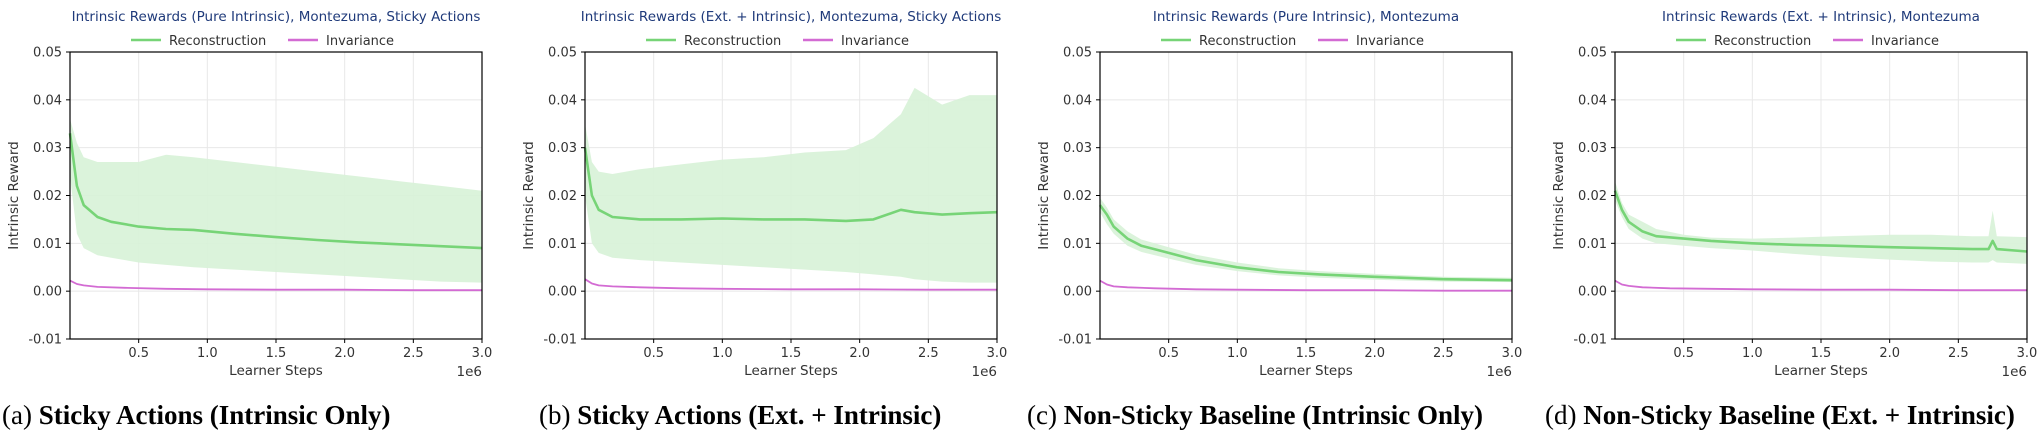  Describe the element at coordinates (759, 415) in the screenshot. I see `caption-title: Sticky Actions (Ext. + Intrinsic)` at that location.